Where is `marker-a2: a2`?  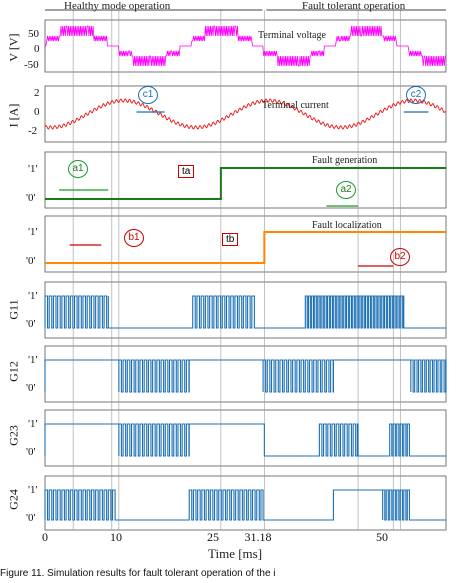
marker-a2: a2 is located at coordinates (346, 190).